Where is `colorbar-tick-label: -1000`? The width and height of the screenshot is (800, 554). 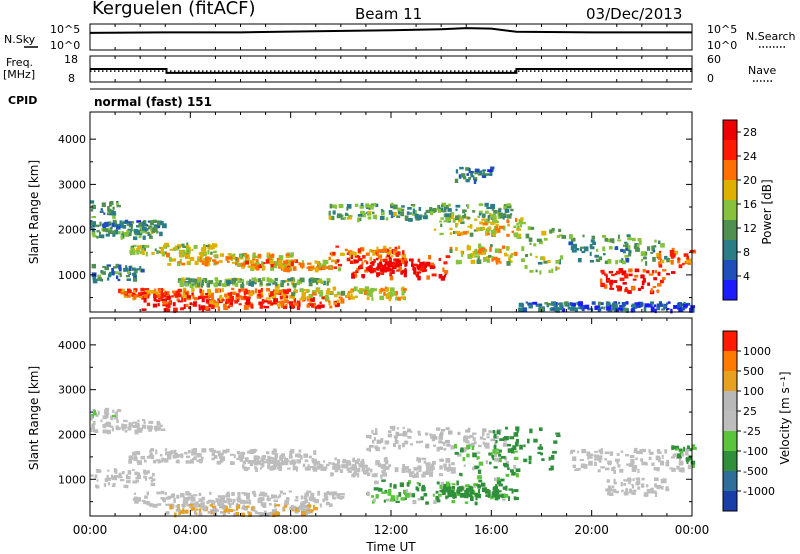 colorbar-tick-label: -1000 is located at coordinates (759, 491).